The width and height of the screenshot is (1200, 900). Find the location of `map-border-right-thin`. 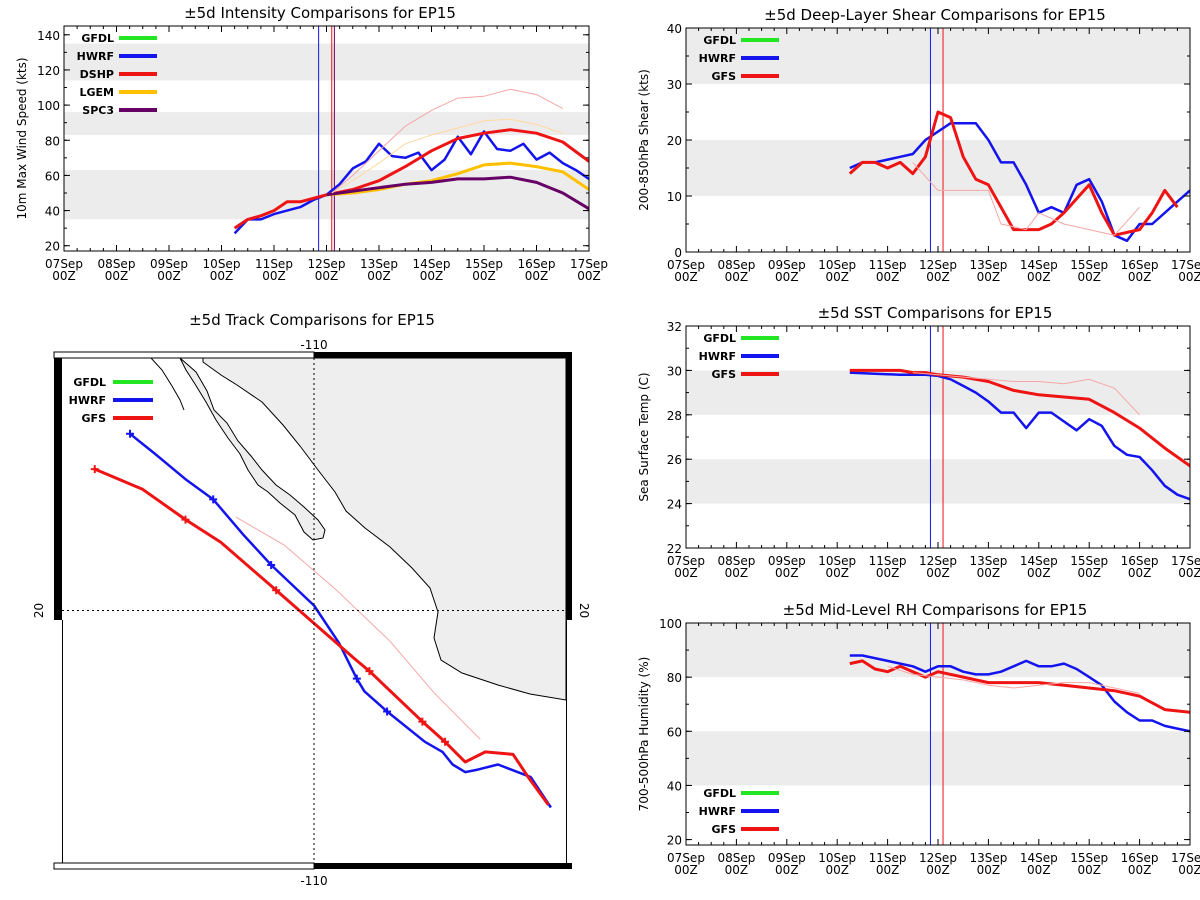

map-border-right-thin is located at coordinates (566, 741).